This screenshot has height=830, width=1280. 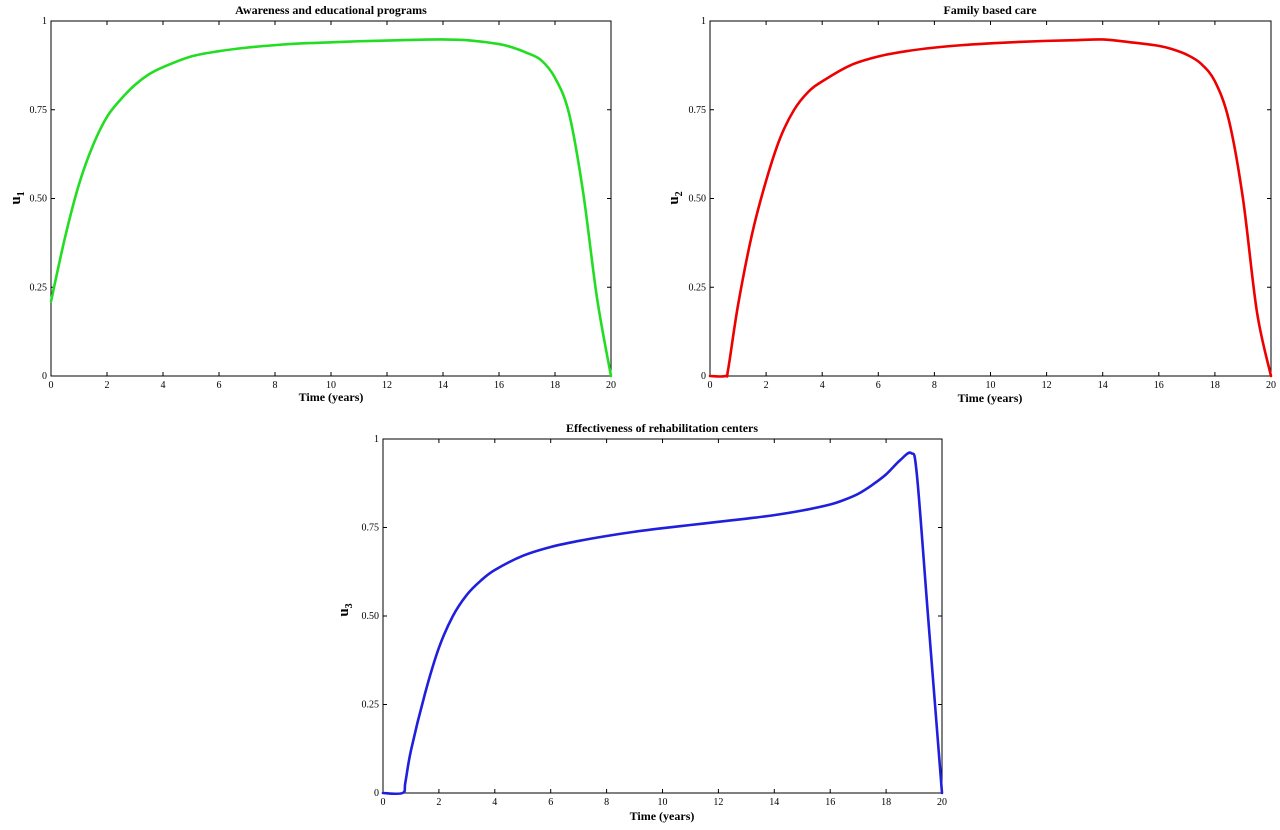 What do you see at coordinates (679, 193) in the screenshot?
I see `y-axis-label-subscript: 2` at bounding box center [679, 193].